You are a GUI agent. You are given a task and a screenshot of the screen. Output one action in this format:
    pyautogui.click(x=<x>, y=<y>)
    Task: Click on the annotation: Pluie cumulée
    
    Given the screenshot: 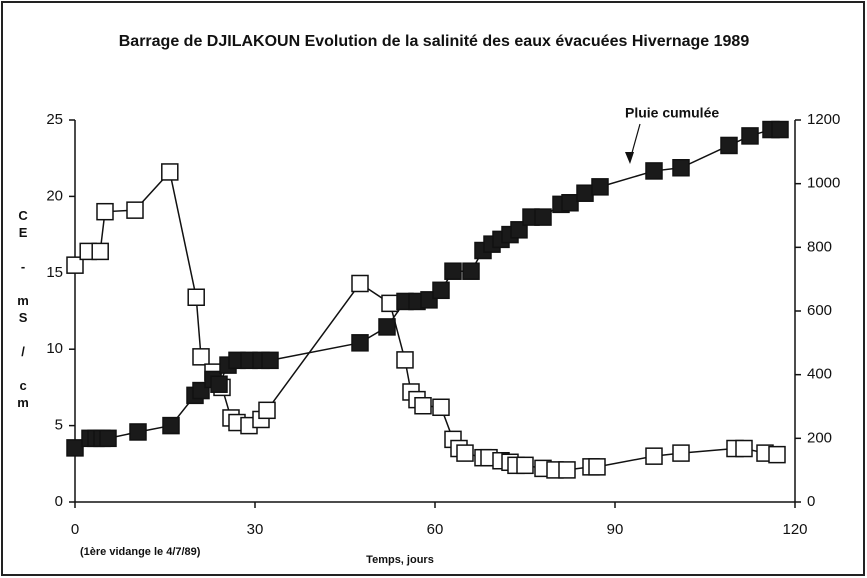 What is the action you would take?
    pyautogui.click(x=672, y=113)
    